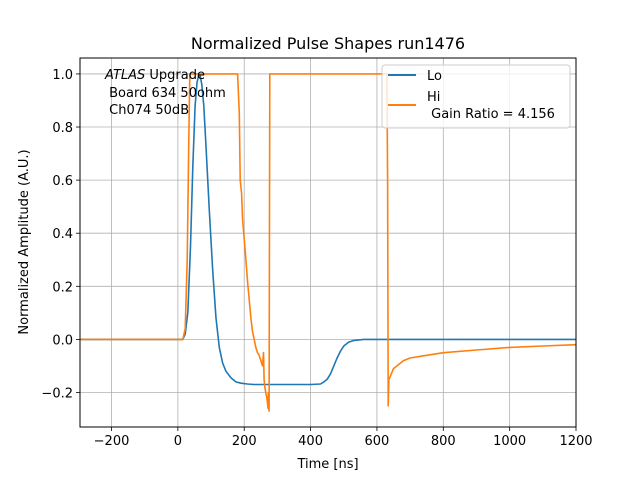 The height and width of the screenshot is (480, 640). I want to click on annotation-line-2: Board 634 50ohm, so click(165, 93).